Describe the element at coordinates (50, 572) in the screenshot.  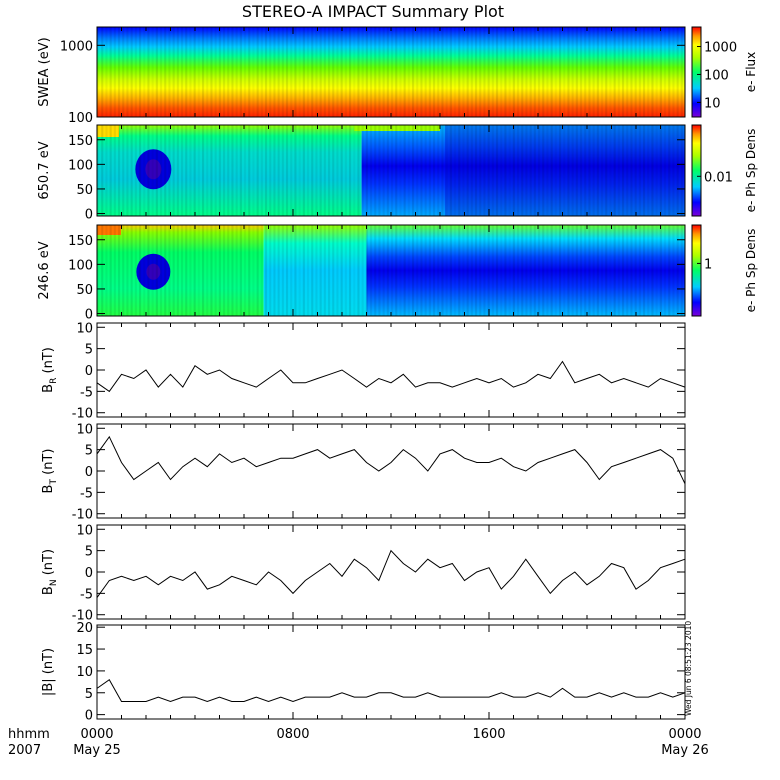
I see `y-axis-label: BN (nT)` at that location.